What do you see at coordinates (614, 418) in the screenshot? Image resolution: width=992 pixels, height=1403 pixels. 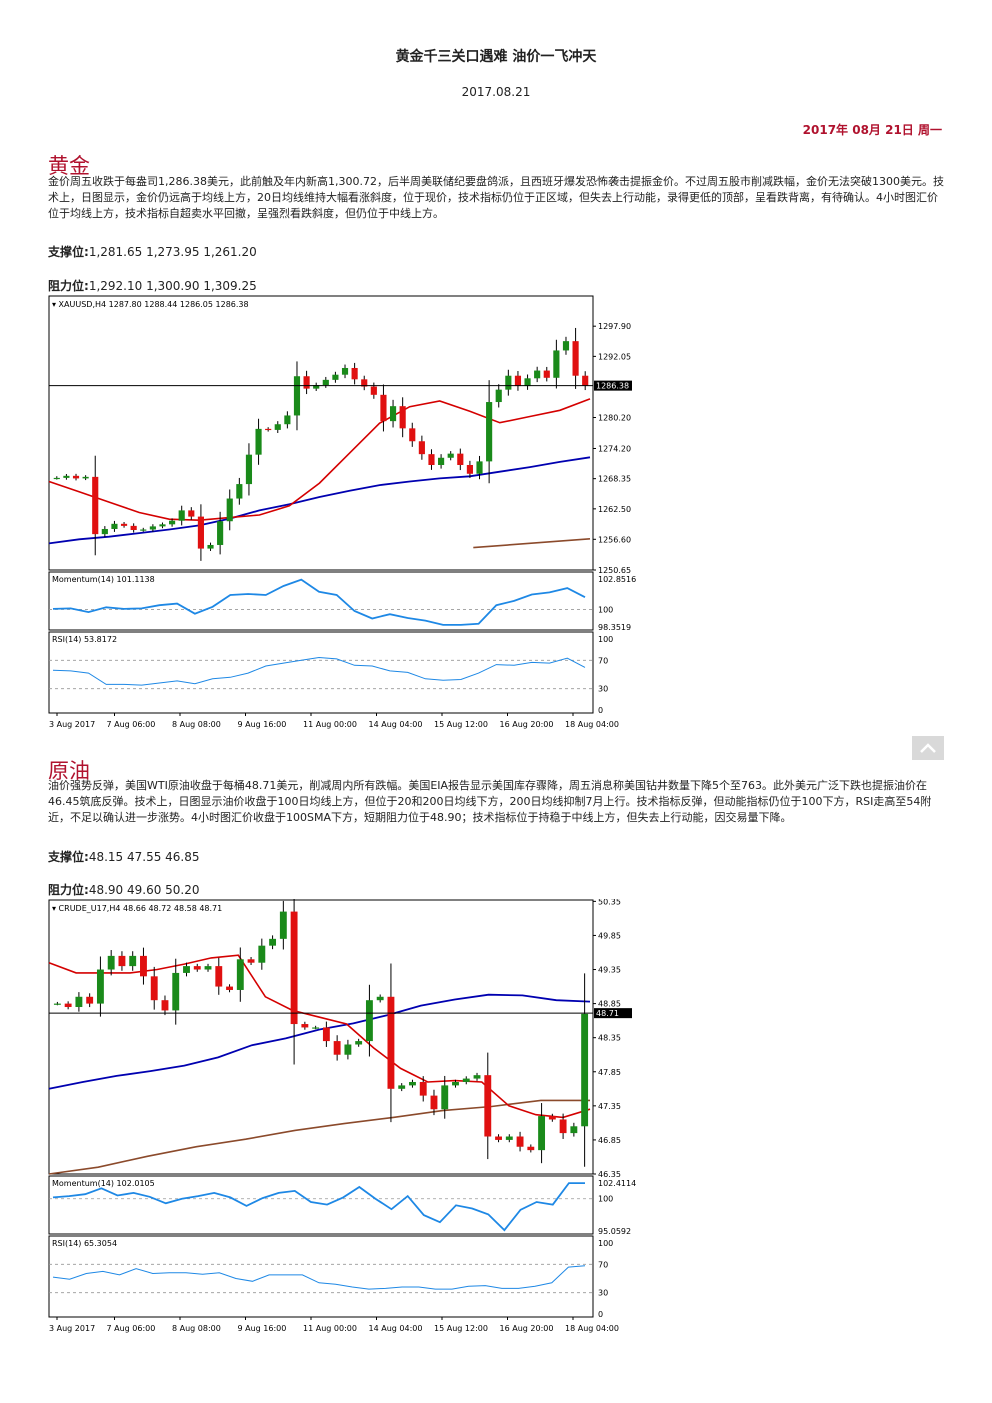 I see `gold-ytick-label: 1280.20` at bounding box center [614, 418].